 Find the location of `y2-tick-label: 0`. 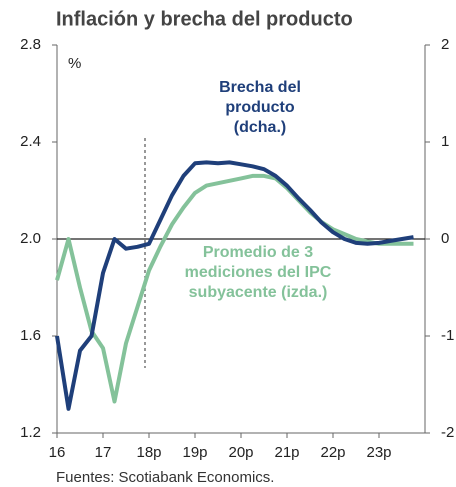

y2-tick-label: 0 is located at coordinates (445, 238).